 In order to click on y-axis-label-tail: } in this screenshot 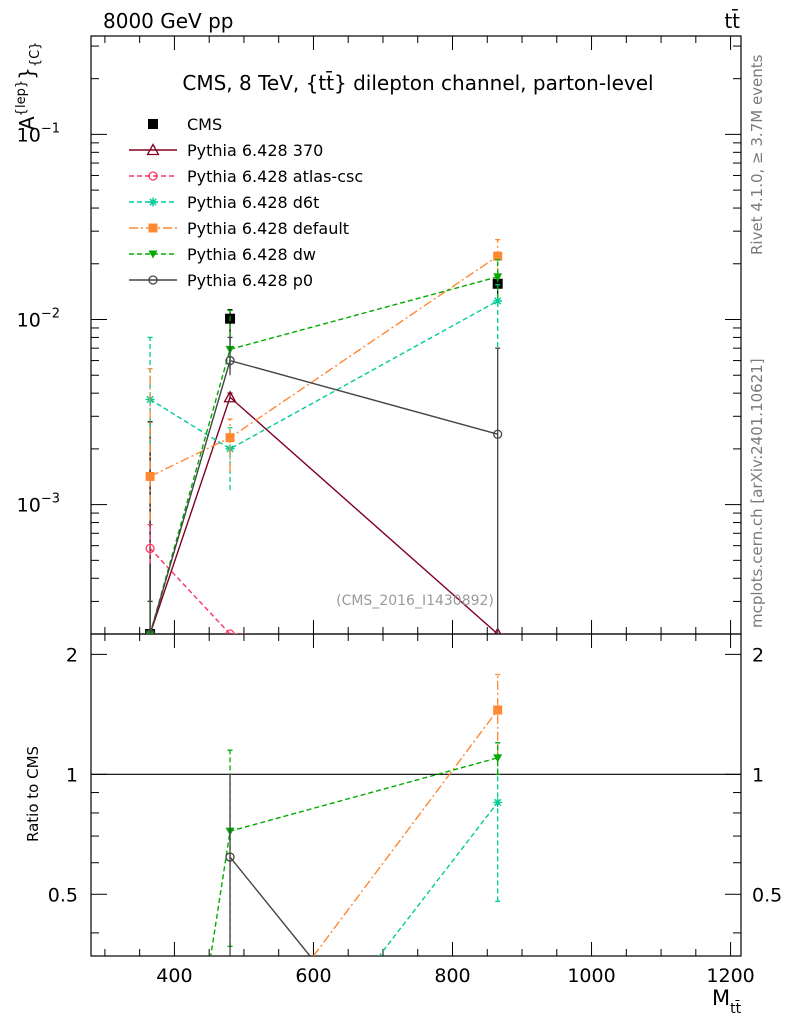, I will do `click(27, 73)`.